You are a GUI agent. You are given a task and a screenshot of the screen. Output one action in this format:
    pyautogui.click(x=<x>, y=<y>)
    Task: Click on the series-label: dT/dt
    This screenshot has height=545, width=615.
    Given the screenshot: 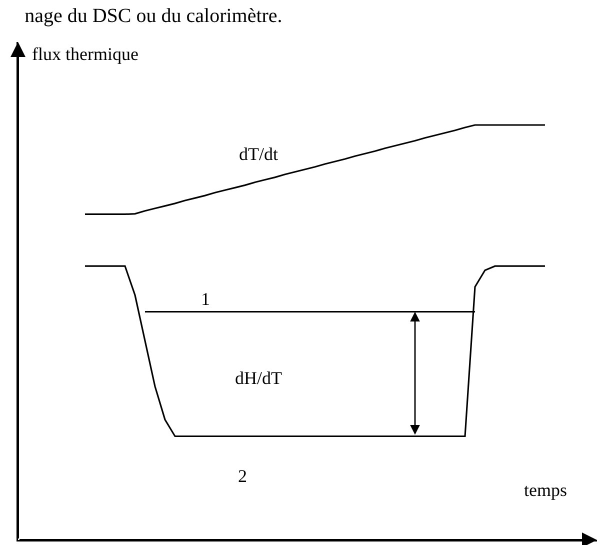 What is the action you would take?
    pyautogui.click(x=258, y=154)
    